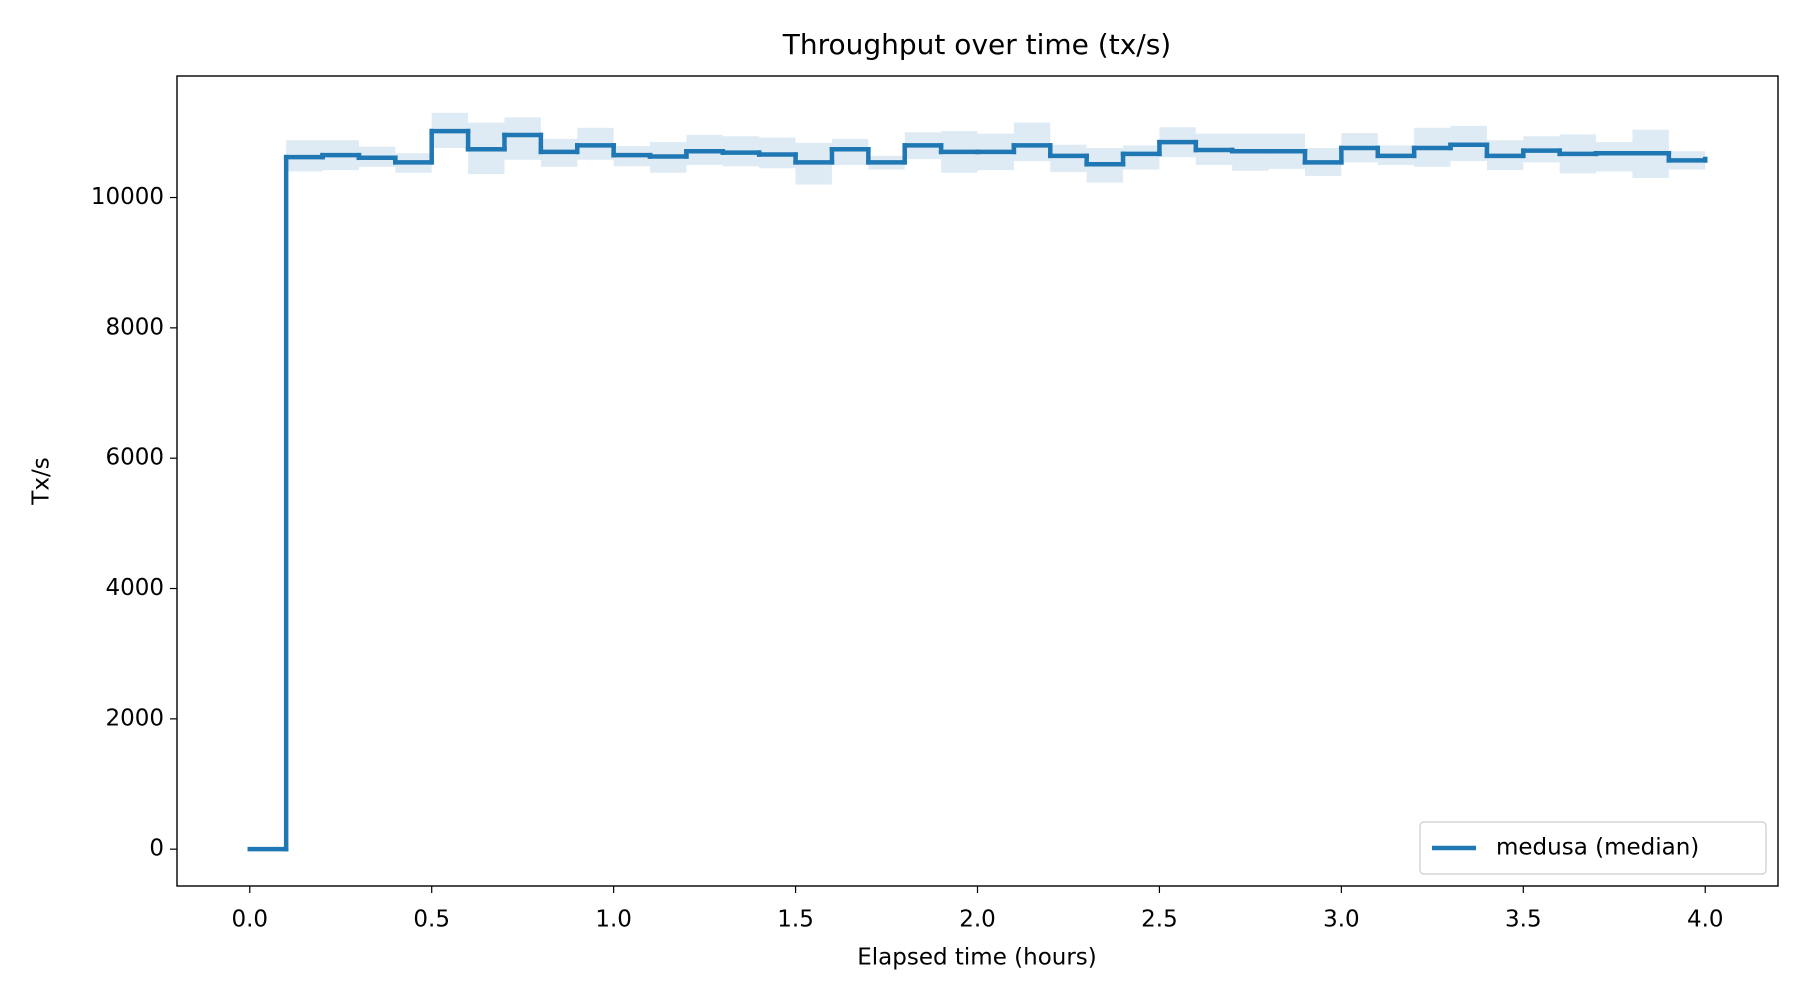 The width and height of the screenshot is (1800, 1000). What do you see at coordinates (1705, 920) in the screenshot?
I see `x-tick-label: 4.0` at bounding box center [1705, 920].